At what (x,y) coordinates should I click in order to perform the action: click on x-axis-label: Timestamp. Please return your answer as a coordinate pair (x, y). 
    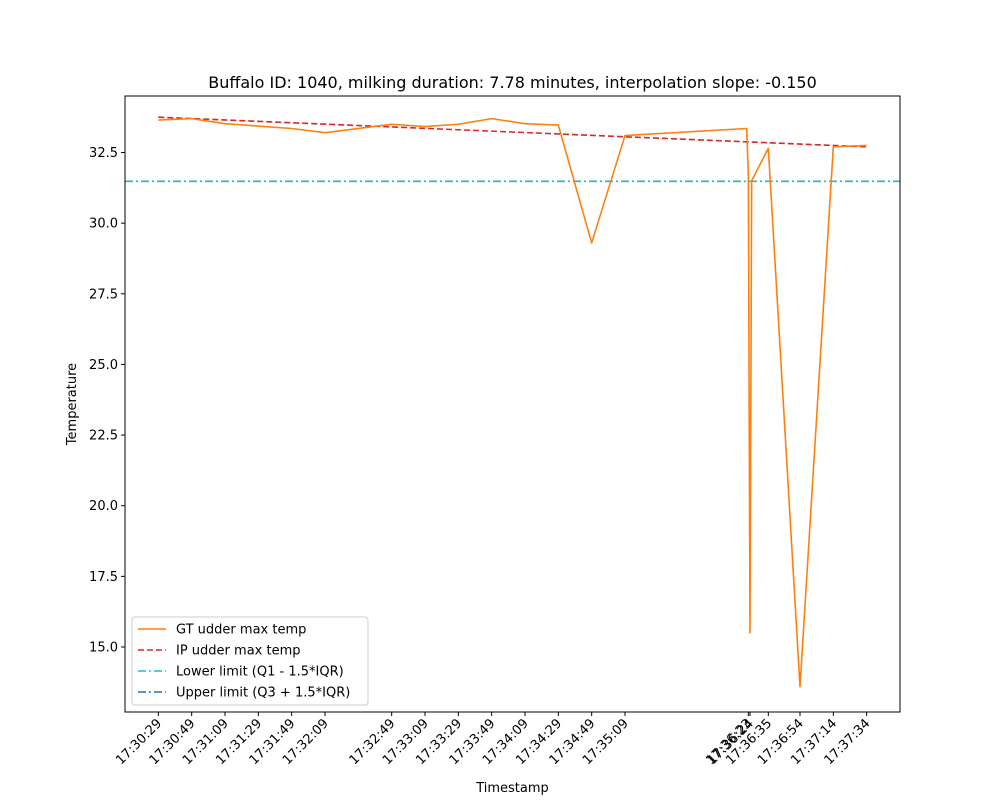
    Looking at the image, I should click on (512, 788).